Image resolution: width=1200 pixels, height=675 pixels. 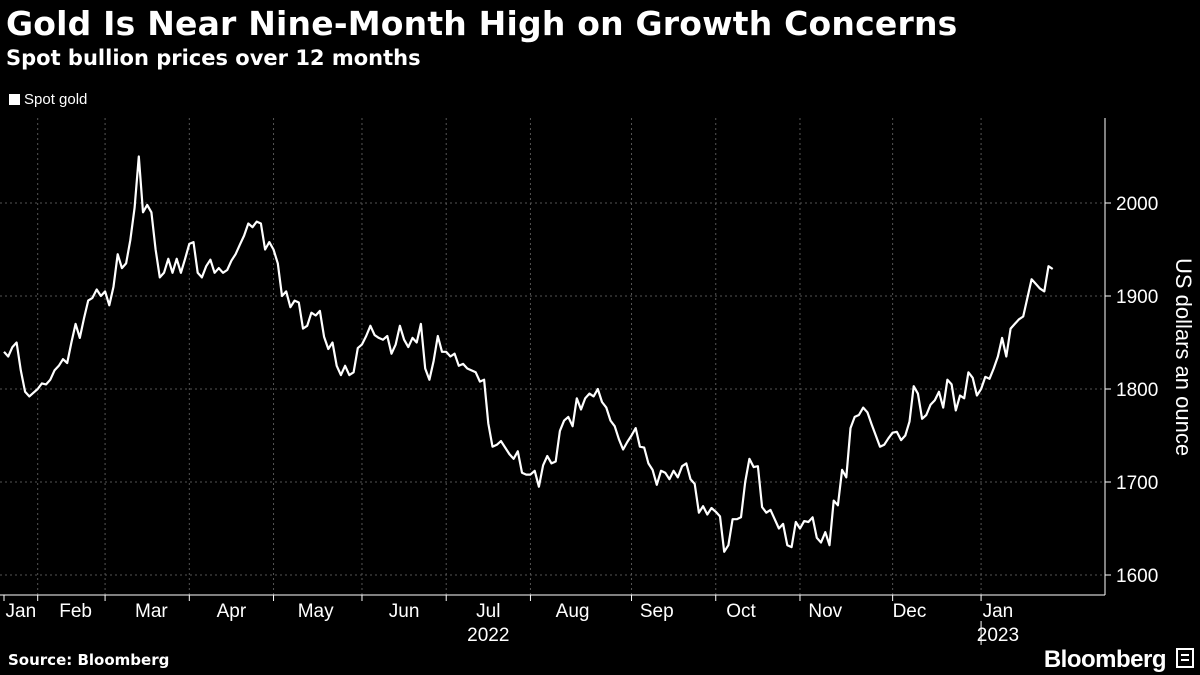 I want to click on x-tick-label: Aug, so click(x=573, y=611).